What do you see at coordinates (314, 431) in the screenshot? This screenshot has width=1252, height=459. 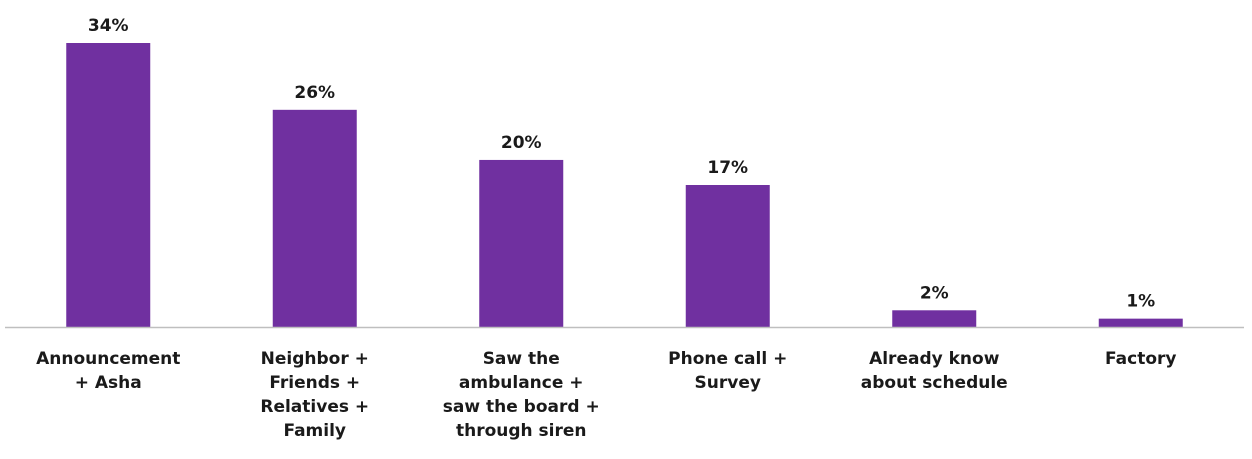 I see `category-label-line: Family` at bounding box center [314, 431].